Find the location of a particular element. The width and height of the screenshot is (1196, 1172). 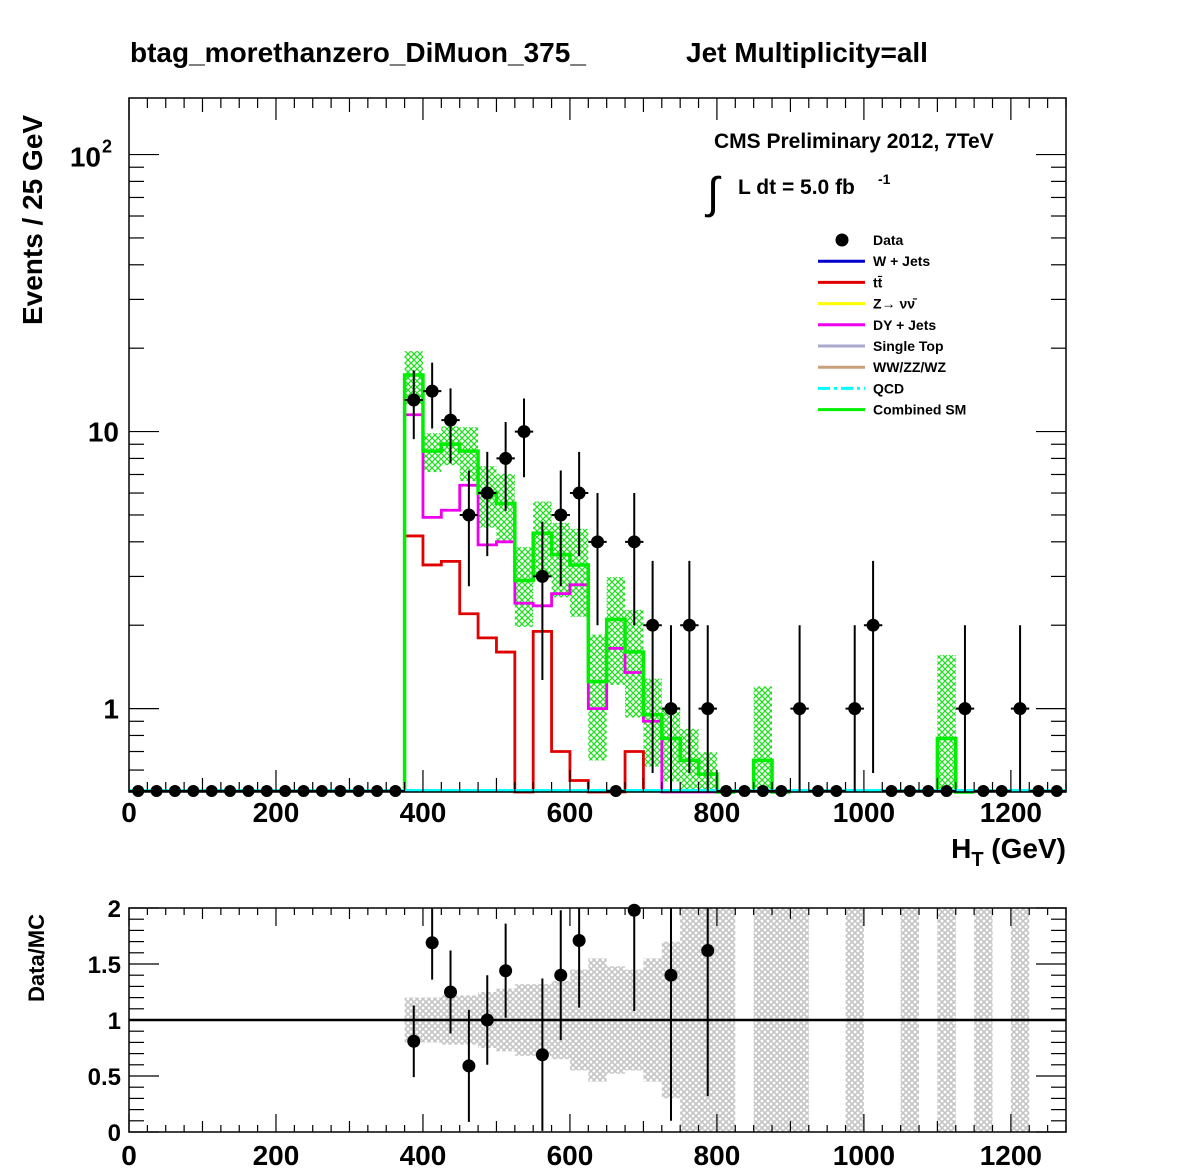

legend-label: Z→ νν̄ is located at coordinates (895, 304).